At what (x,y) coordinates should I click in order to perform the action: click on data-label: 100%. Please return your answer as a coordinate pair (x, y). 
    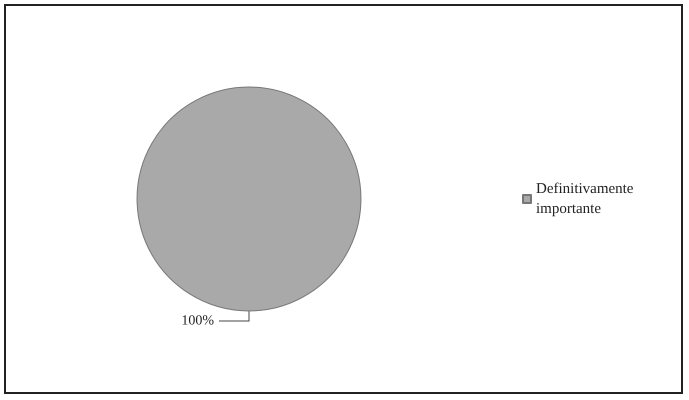
    Looking at the image, I should click on (197, 320).